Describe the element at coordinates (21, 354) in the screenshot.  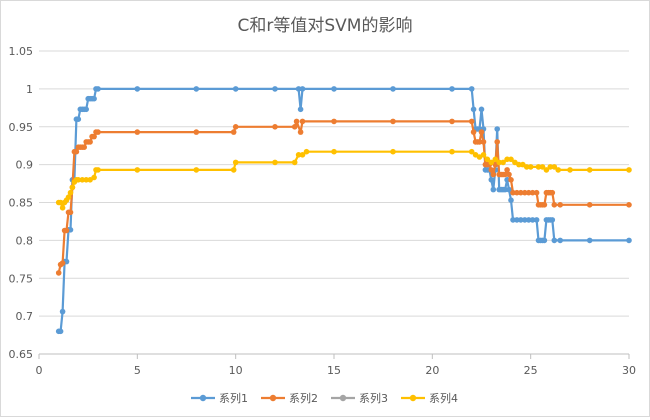
I see `y-tick-label: 0.65` at that location.